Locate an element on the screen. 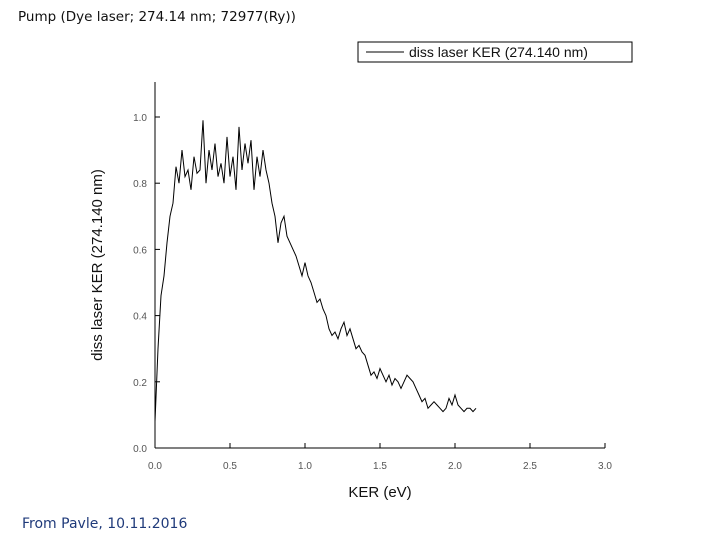 This screenshot has width=720, height=540. y-tick-label: 0.0 is located at coordinates (140, 449).